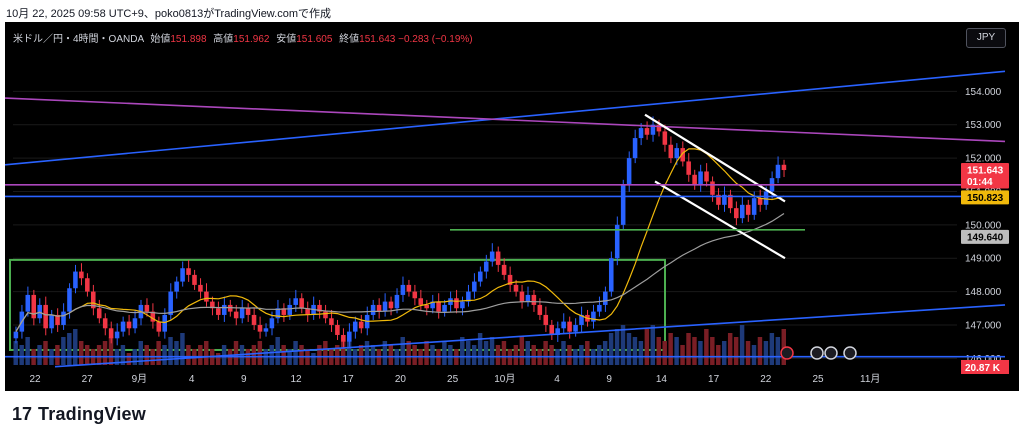 Image resolution: width=1024 pixels, height=441 pixels. What do you see at coordinates (79, 414) in the screenshot?
I see `brand-footer: 17 TradingView` at bounding box center [79, 414].